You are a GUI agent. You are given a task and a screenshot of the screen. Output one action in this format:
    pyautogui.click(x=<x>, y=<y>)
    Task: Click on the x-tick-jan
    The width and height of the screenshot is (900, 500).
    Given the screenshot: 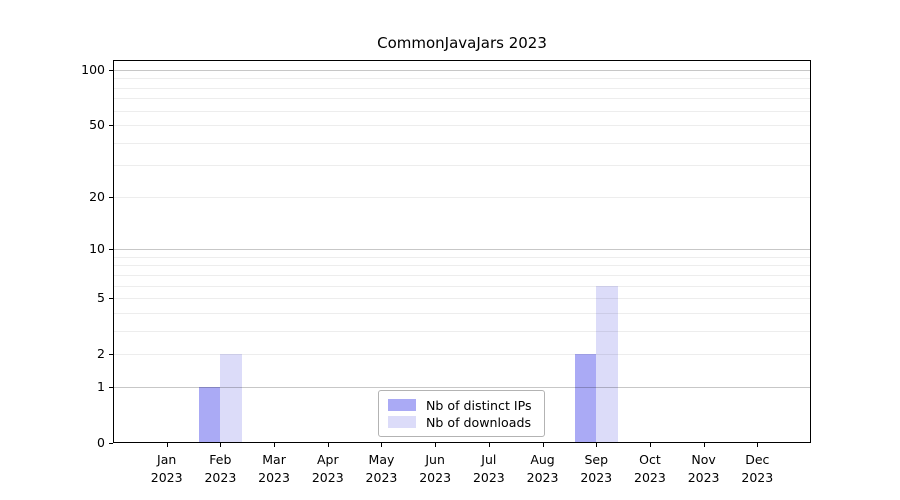 What is the action you would take?
    pyautogui.click(x=167, y=445)
    